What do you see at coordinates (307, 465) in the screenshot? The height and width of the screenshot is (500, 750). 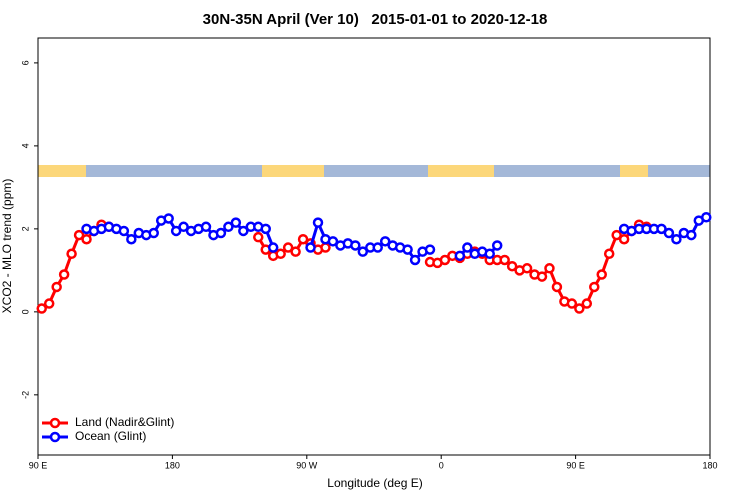 I see `x-tick-label: 90 W` at bounding box center [307, 465].